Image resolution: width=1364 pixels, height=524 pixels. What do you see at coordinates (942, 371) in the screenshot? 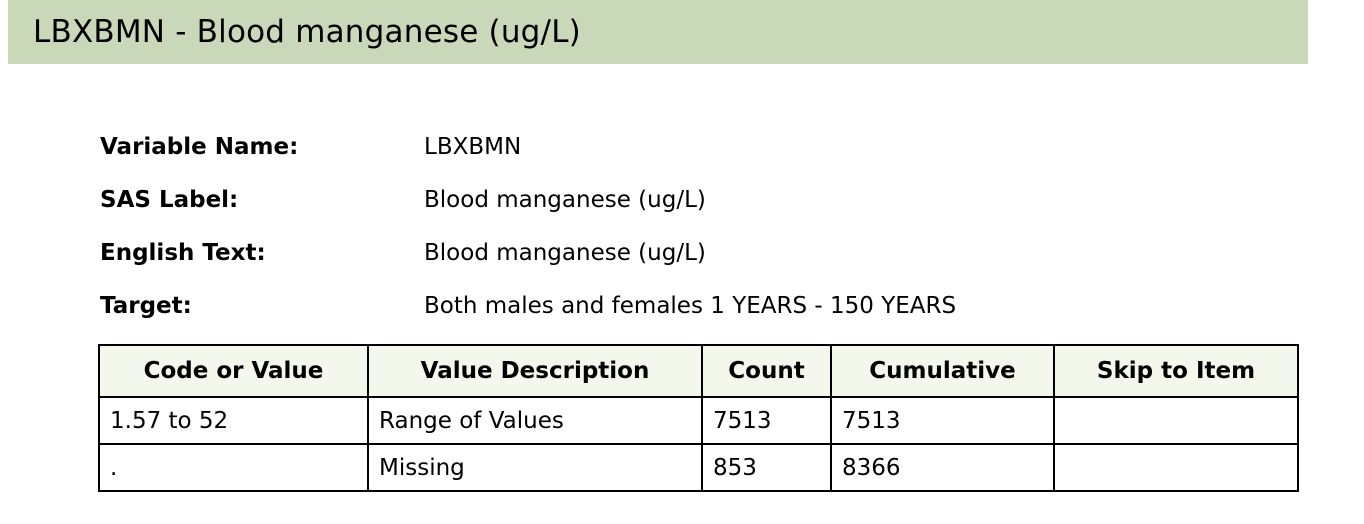
I see `column-header-cumulative: Cumulative` at bounding box center [942, 371].